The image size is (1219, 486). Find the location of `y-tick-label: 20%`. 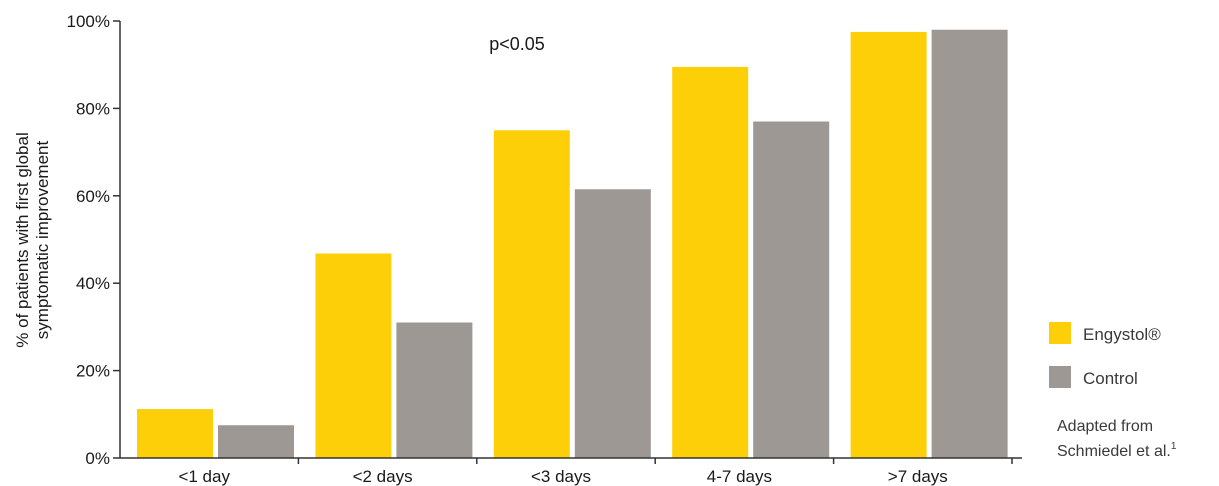

y-tick-label: 20% is located at coordinates (93, 371).